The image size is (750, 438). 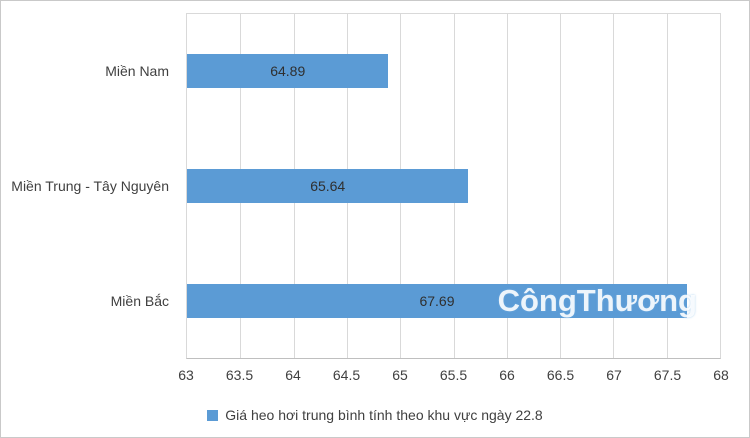 I want to click on x-tick-label: 64.5, so click(x=346, y=375).